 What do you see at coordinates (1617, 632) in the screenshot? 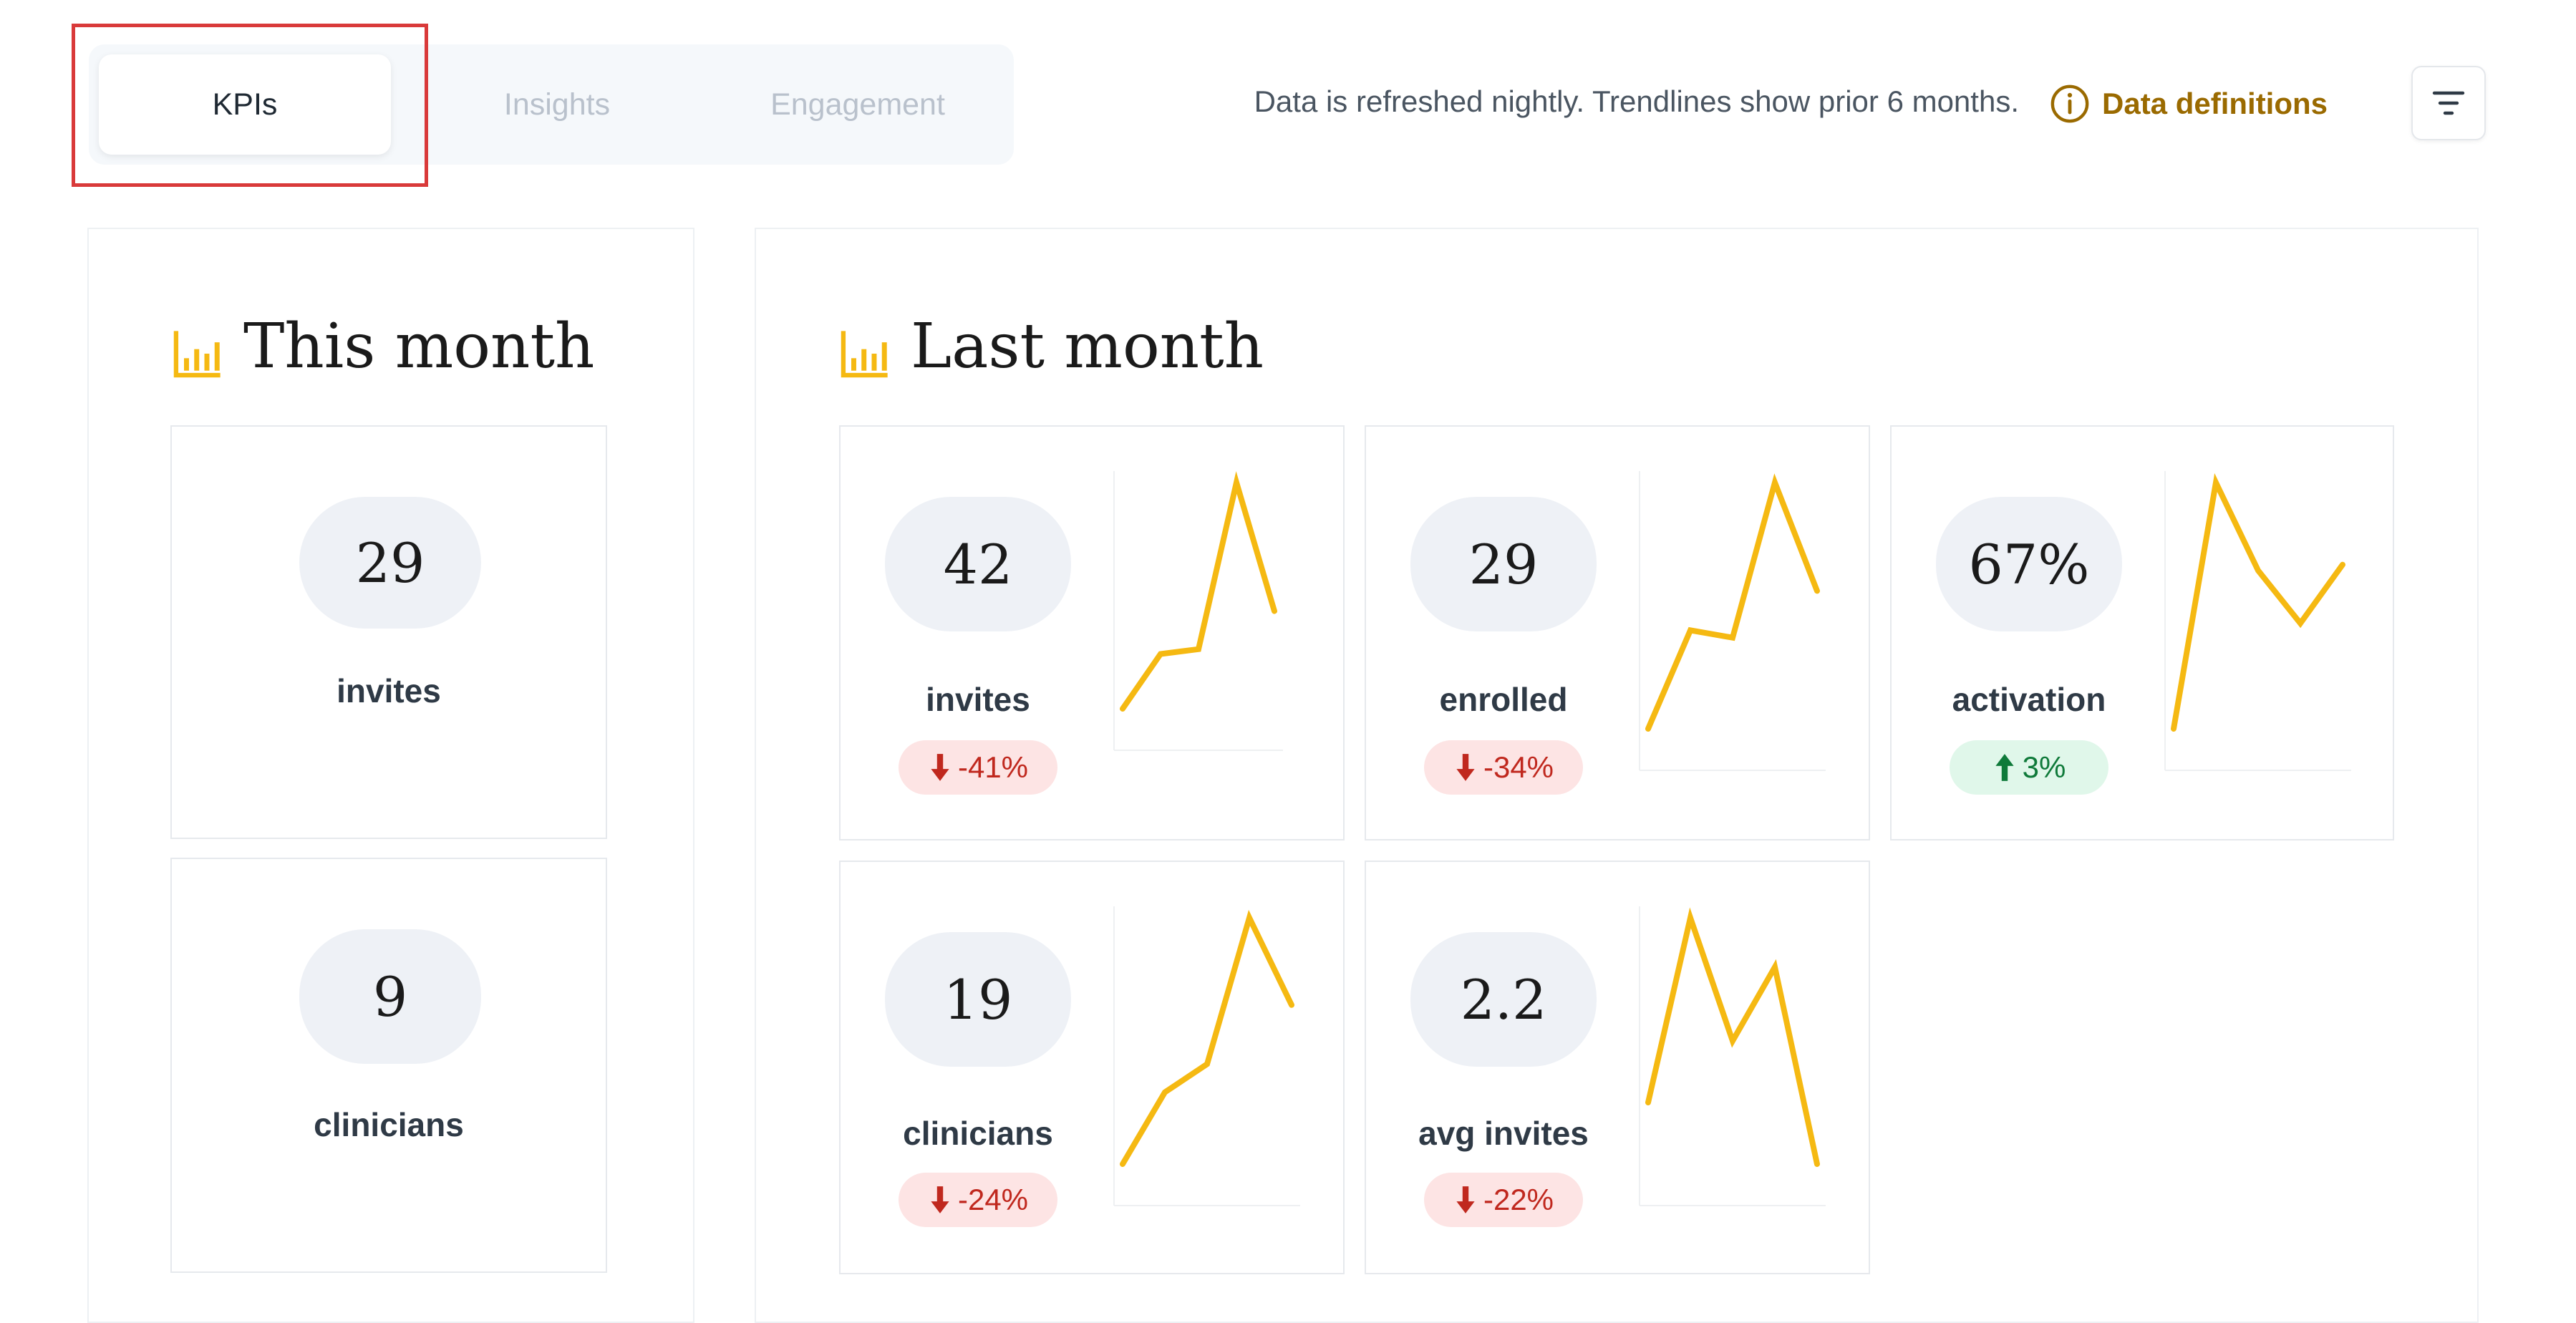
I see `kpi-card-enrolled-last-month: 29 enrolled -34%` at bounding box center [1617, 632].